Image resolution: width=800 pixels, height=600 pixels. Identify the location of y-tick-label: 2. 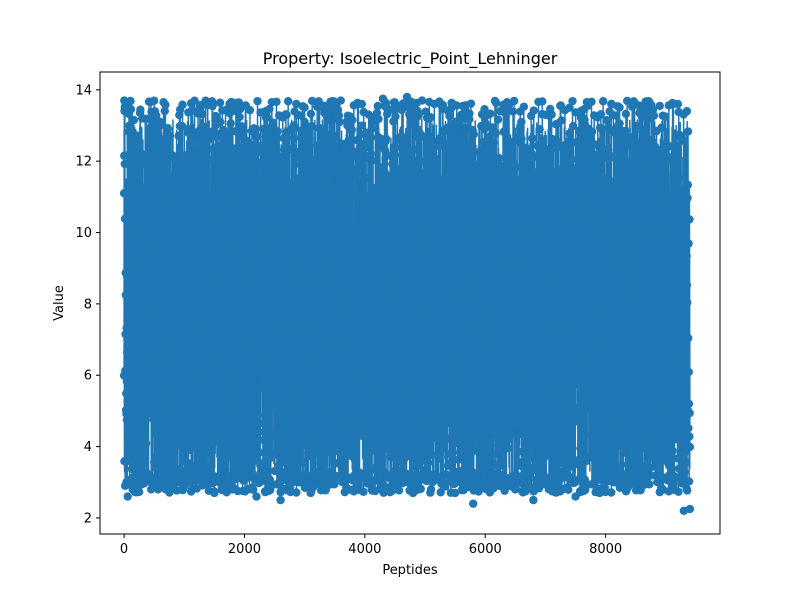
(88, 518).